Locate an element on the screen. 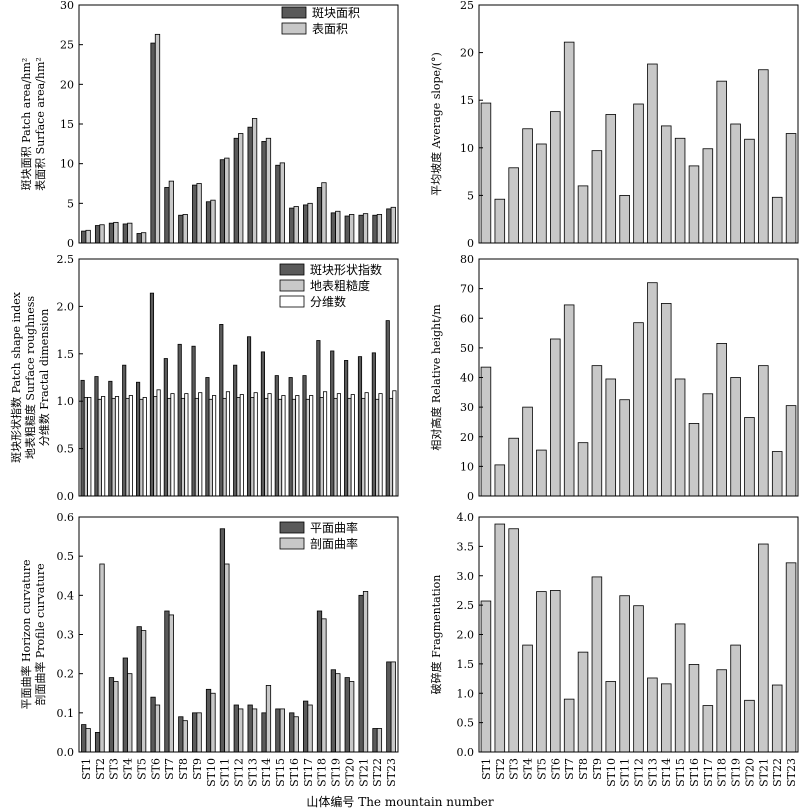 Image resolution: width=800 pixels, height=811 pixels. bar-curvature-s1-ST9 is located at coordinates (199, 732).